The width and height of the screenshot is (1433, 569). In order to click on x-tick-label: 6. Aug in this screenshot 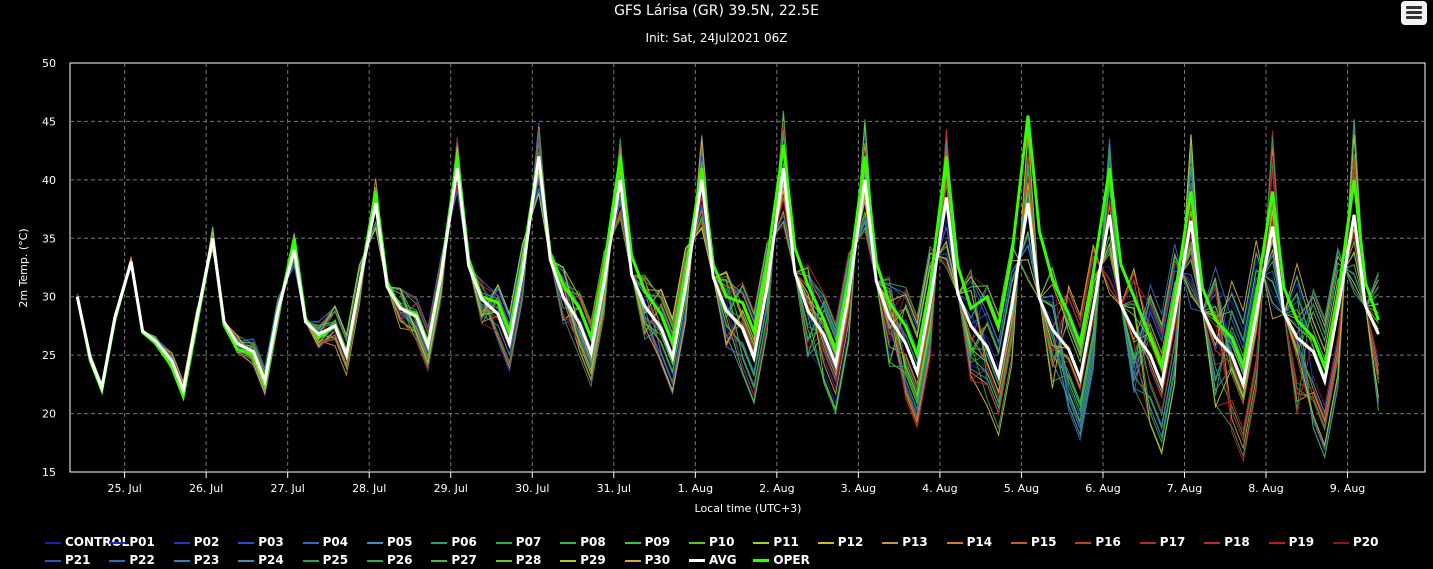, I will do `click(1102, 488)`.